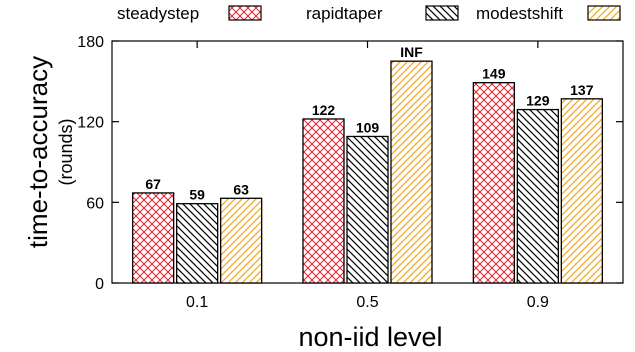 The image size is (635, 352). I want to click on bar-steadystep-0.5, so click(323, 201).